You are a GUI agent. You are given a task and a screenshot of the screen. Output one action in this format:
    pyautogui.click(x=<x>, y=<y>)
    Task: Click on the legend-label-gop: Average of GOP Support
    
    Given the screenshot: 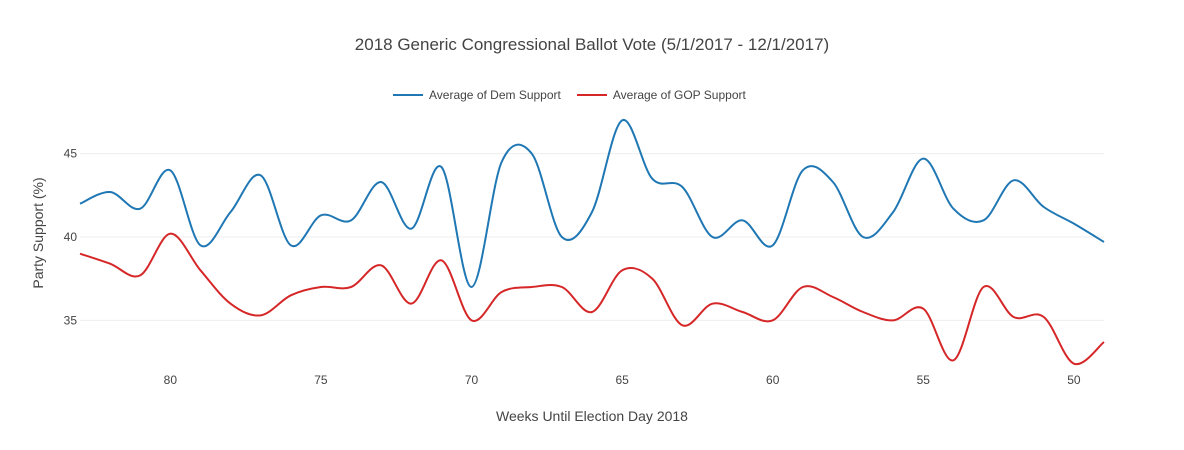 What is the action you would take?
    pyautogui.click(x=679, y=95)
    